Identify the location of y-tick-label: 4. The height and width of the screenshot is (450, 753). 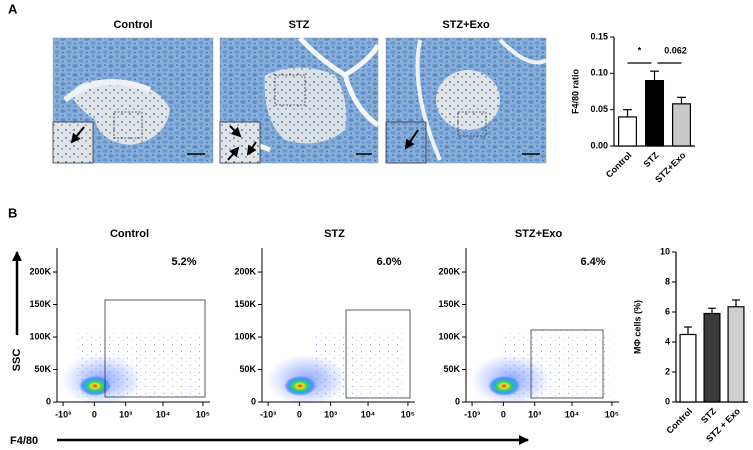
(667, 341).